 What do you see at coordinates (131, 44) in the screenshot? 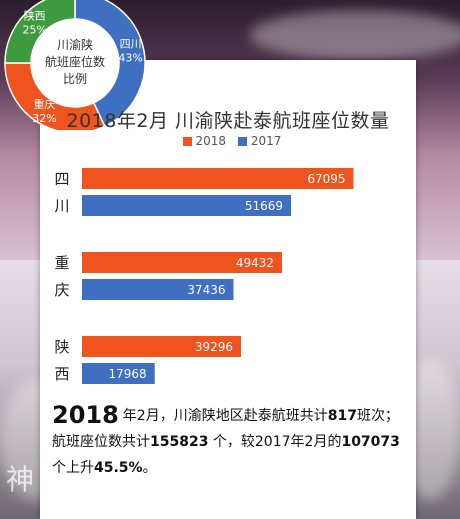
I see `donut-slice-label: 四川` at bounding box center [131, 44].